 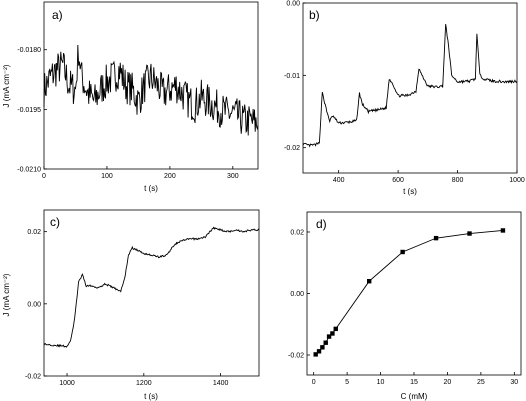 What do you see at coordinates (481, 382) in the screenshot?
I see `panel-d-xtick-label: 25` at bounding box center [481, 382].